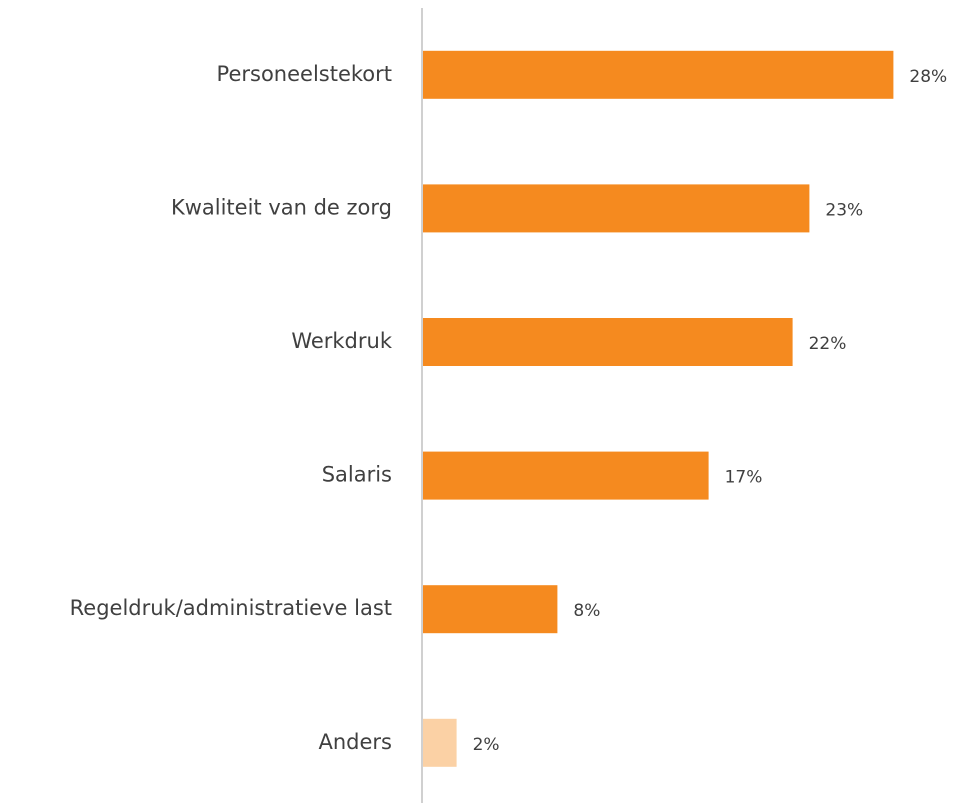 The height and width of the screenshot is (805, 961). What do you see at coordinates (231, 608) in the screenshot?
I see `category-label: Regeldruk/administratieve last` at bounding box center [231, 608].